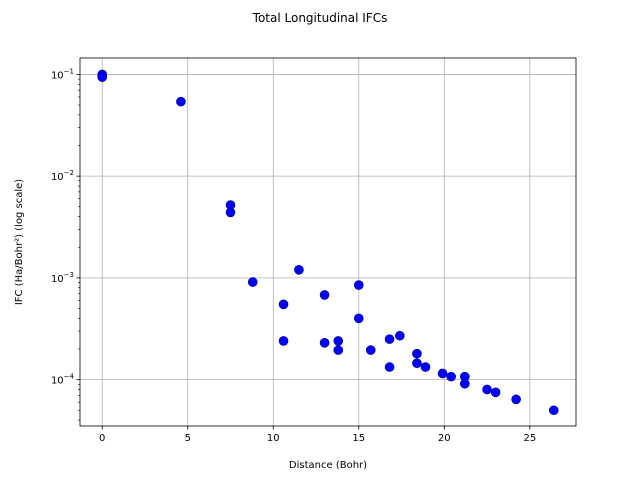  Describe the element at coordinates (65, 244) in the screenshot. I see `y-axis: 10⁻⁴ 10⁻³ 10⁻² 10⁻¹` at that location.